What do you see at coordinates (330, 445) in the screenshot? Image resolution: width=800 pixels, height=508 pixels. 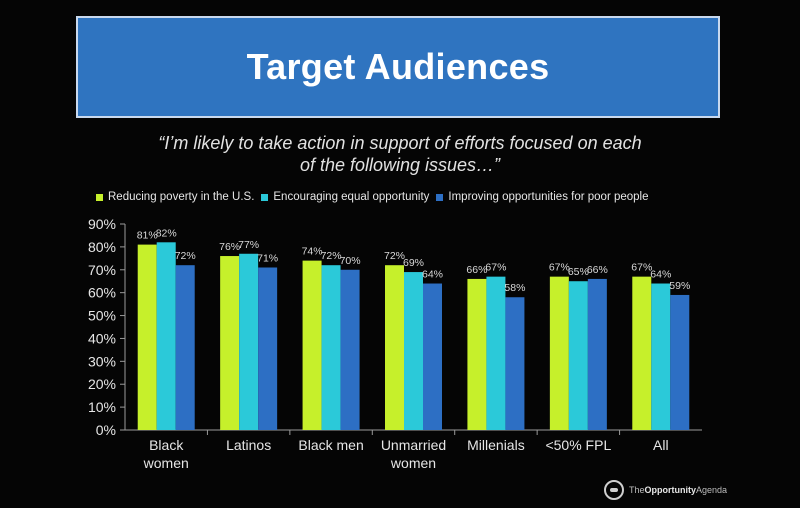 I see `x-tick-label: Black men` at bounding box center [330, 445].